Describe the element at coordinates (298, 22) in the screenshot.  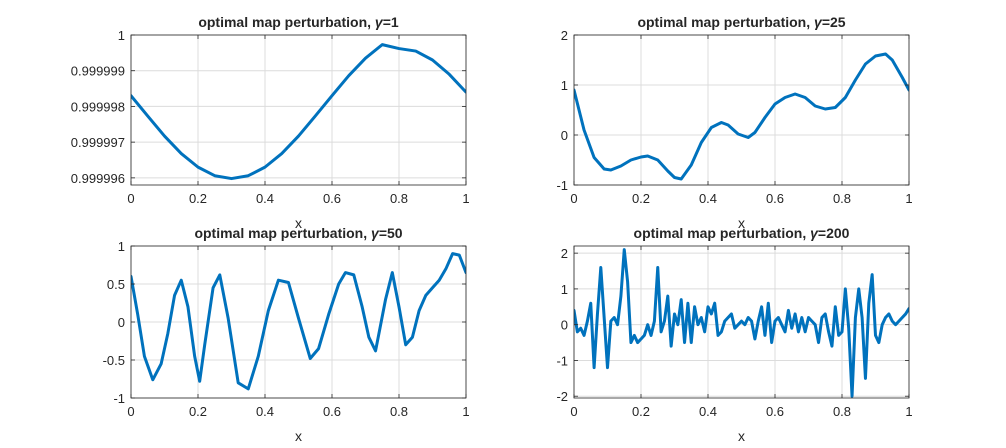
I see `chart-title: optimal map perturbation, γ=1` at that location.